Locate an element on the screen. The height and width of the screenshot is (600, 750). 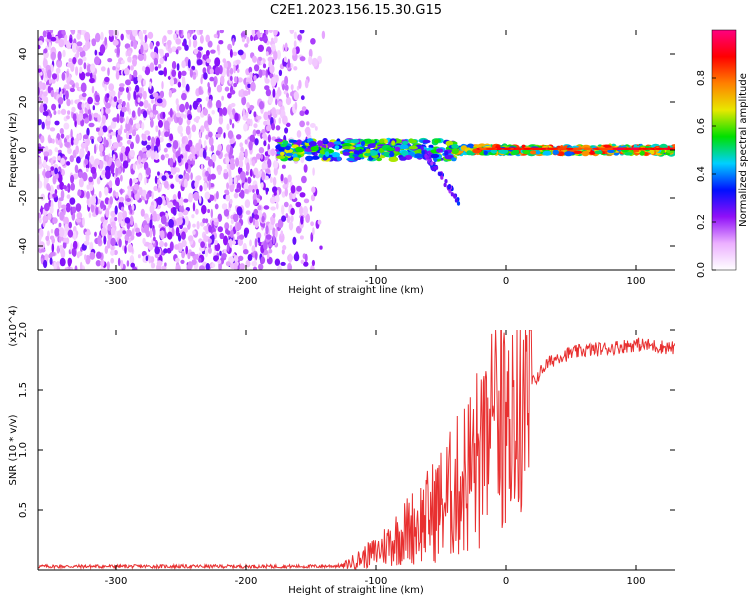
x-tick-label: -200 is located at coordinates (246, 281).